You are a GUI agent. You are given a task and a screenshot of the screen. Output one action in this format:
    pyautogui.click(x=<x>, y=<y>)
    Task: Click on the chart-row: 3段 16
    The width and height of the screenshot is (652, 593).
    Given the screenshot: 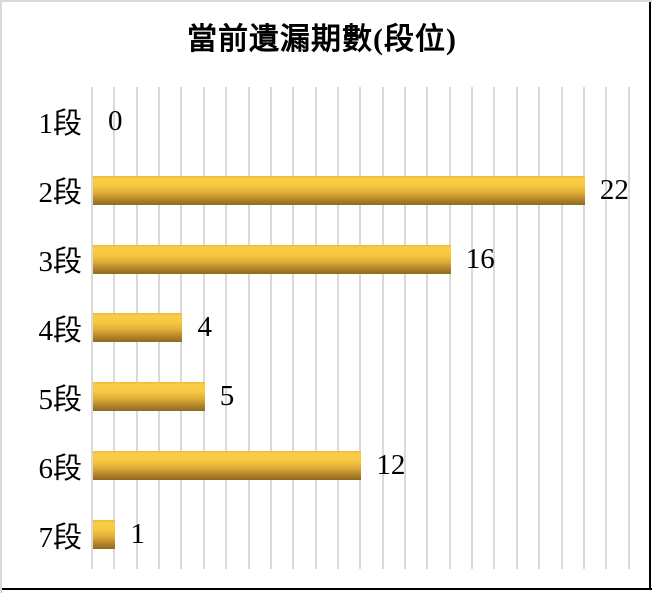 What is the action you would take?
    pyautogui.click(x=327, y=259)
    